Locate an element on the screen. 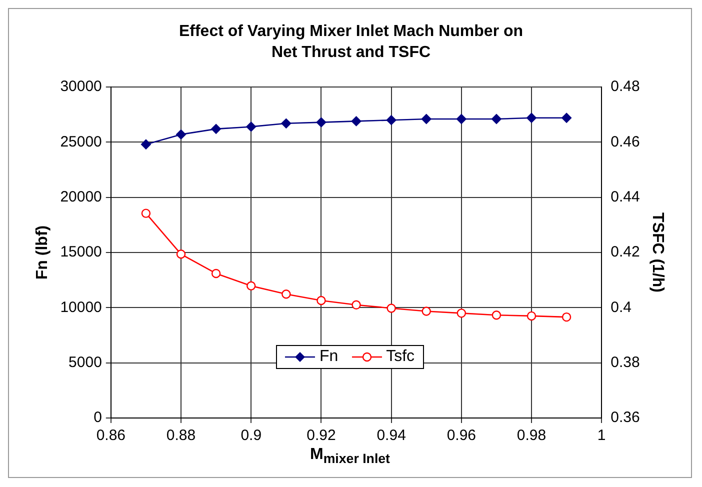  y2-tick-label: 0.4 is located at coordinates (621, 307).